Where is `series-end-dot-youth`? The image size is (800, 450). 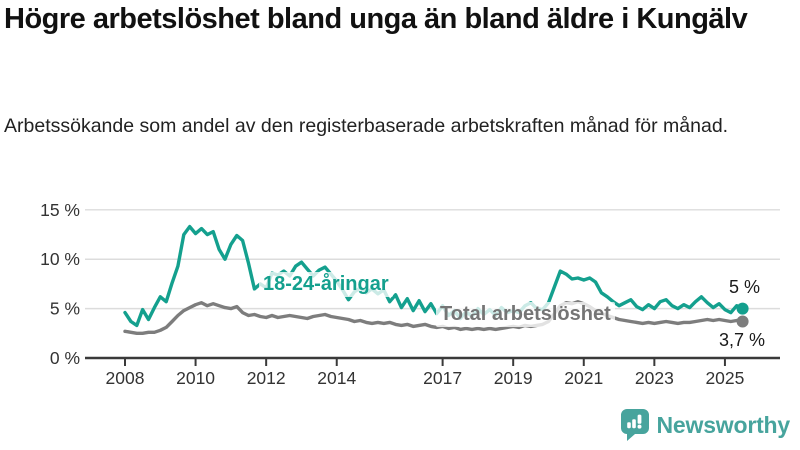 series-end-dot-youth is located at coordinates (742, 308).